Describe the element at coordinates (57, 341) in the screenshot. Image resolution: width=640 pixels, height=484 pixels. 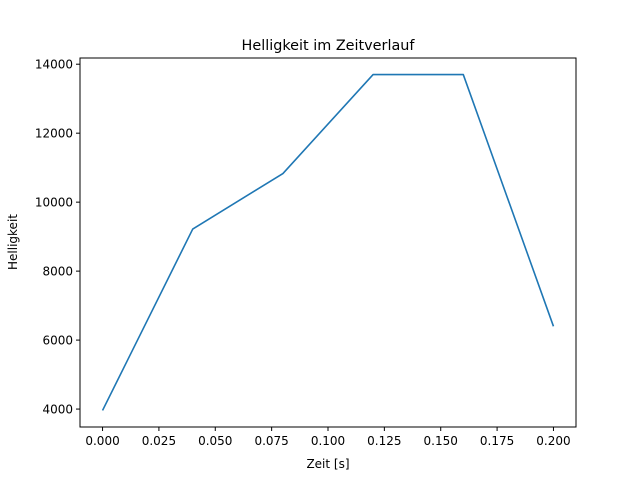
I see `y-tick-label: 6000` at that location.